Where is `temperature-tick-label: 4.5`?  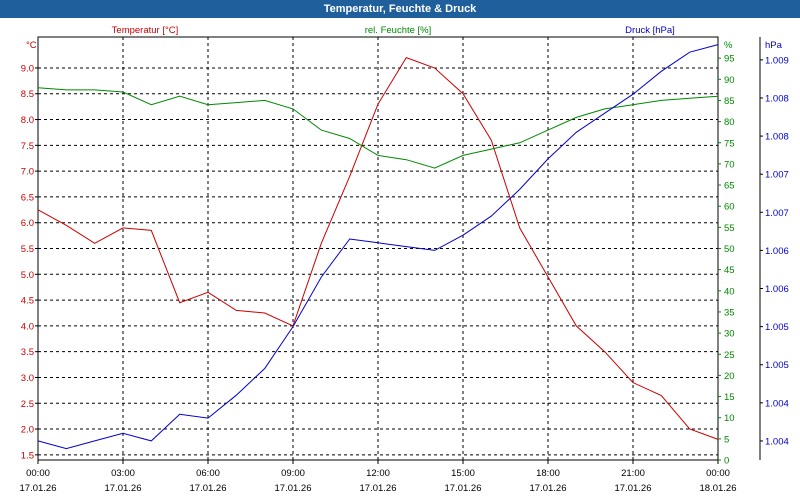
temperature-tick-label: 4.5 is located at coordinates (27, 301).